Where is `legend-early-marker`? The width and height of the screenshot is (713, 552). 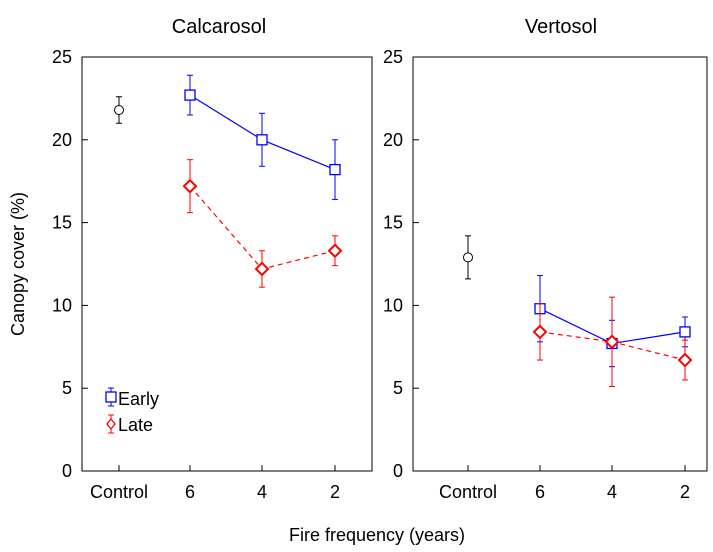 legend-early-marker is located at coordinates (111, 397).